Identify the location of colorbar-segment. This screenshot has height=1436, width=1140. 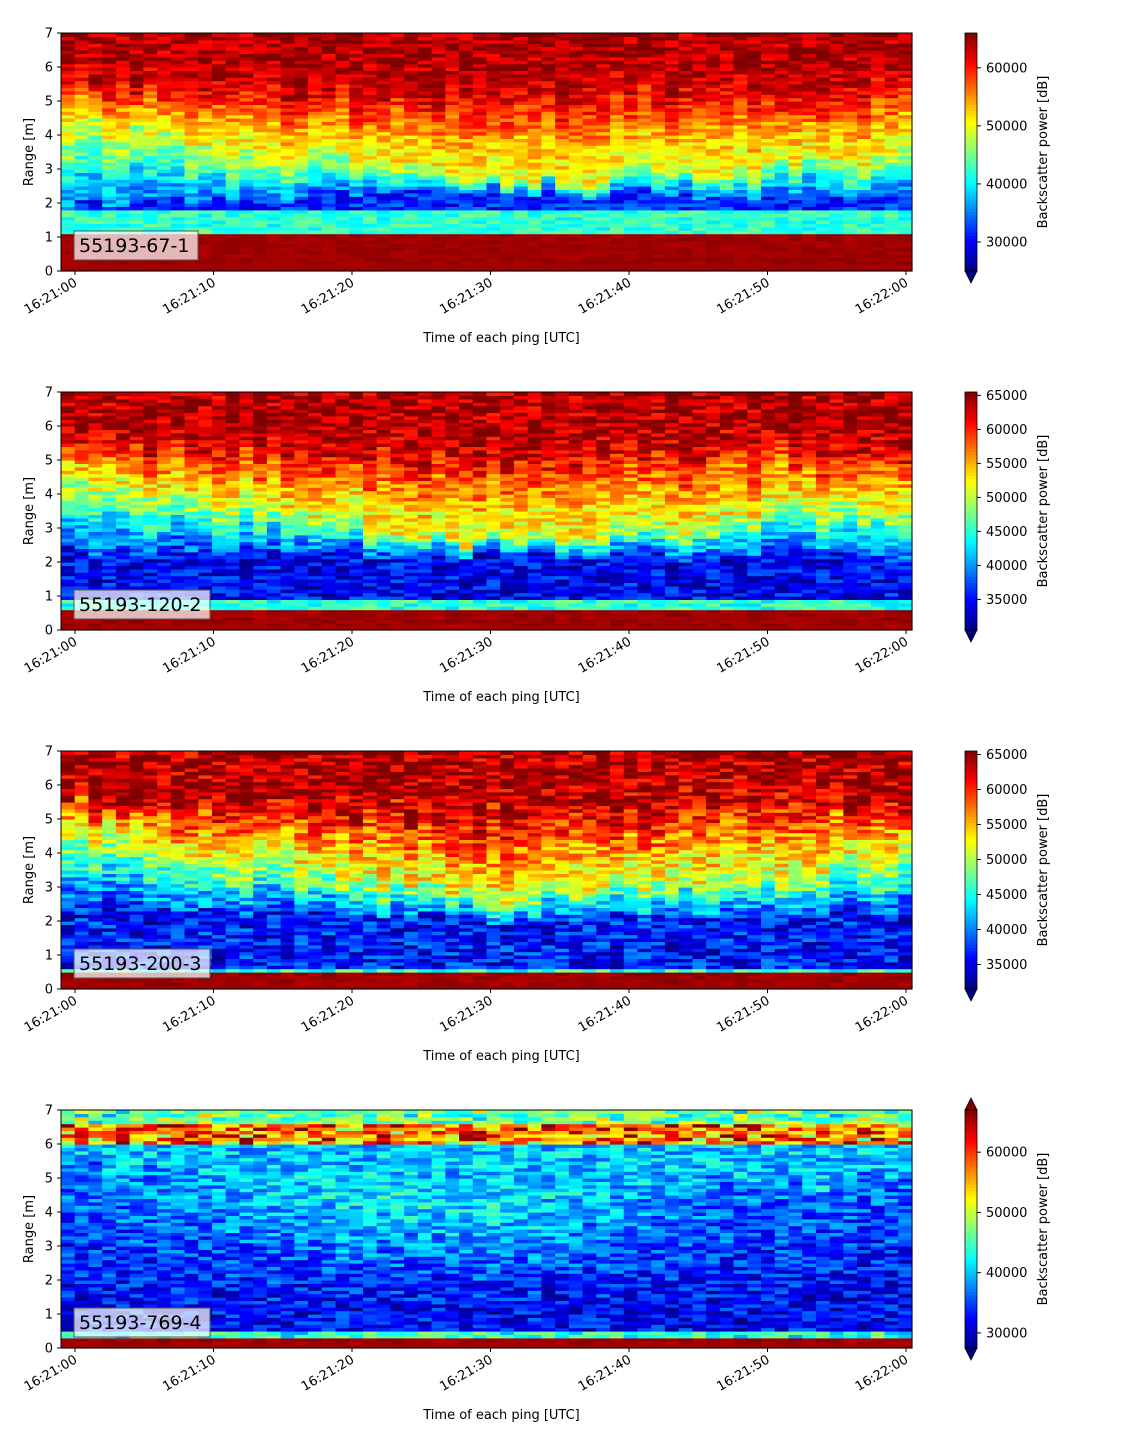
(971, 177).